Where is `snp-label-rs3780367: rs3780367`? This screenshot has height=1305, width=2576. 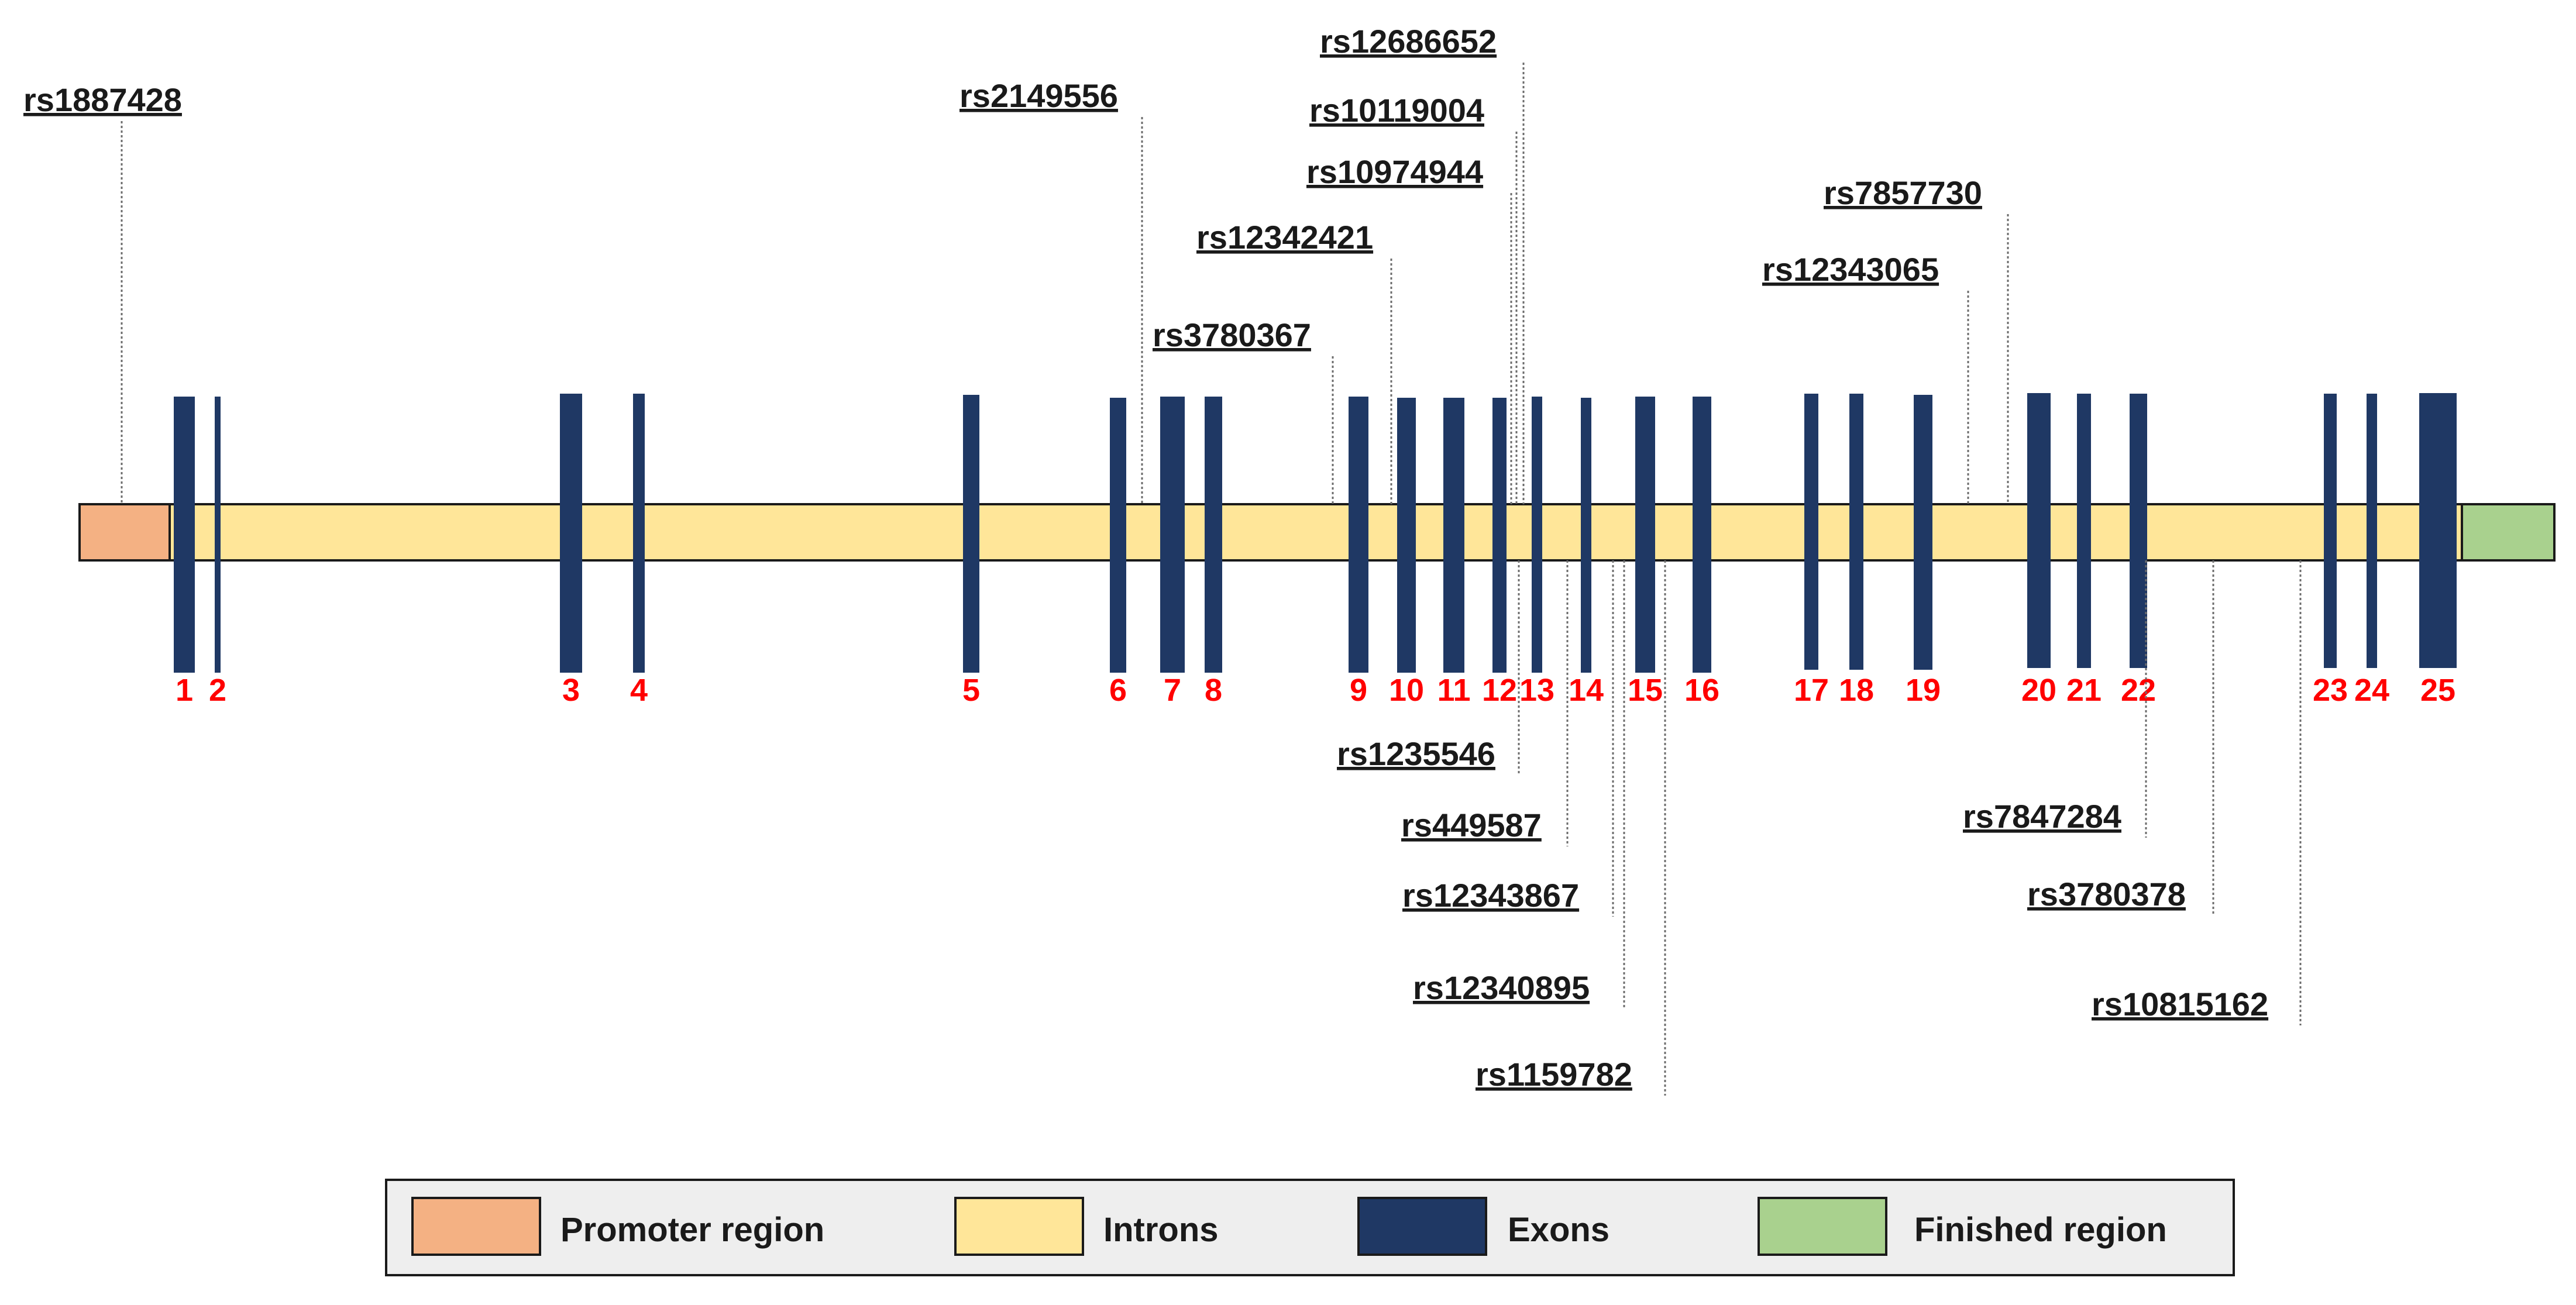 snp-label-rs3780367: rs3780367 is located at coordinates (1232, 335).